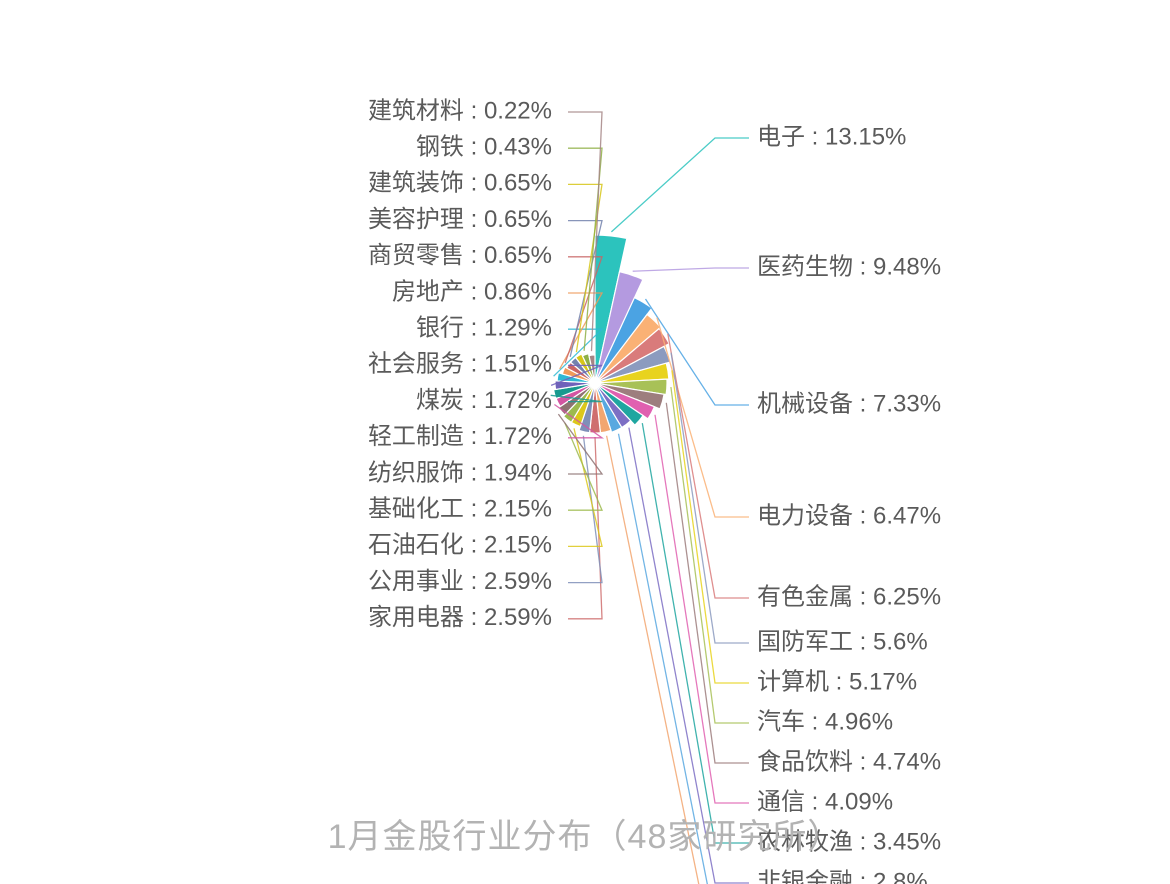 The image size is (1170, 884). Describe the element at coordinates (842, 641) in the screenshot. I see `slice-label: 国防军工 : 5.6%` at that location.